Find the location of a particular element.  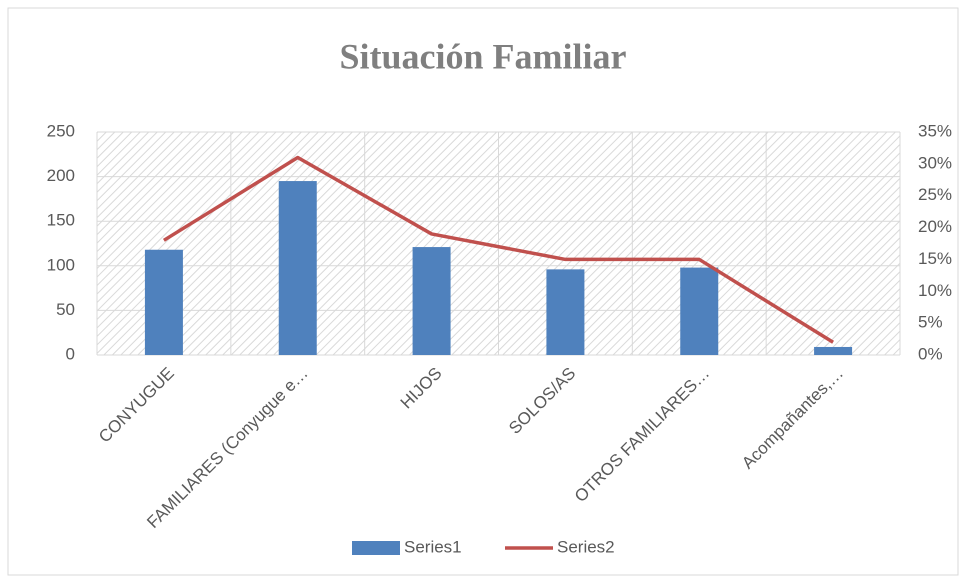

y-tick-label: 100 is located at coordinates (61, 264).